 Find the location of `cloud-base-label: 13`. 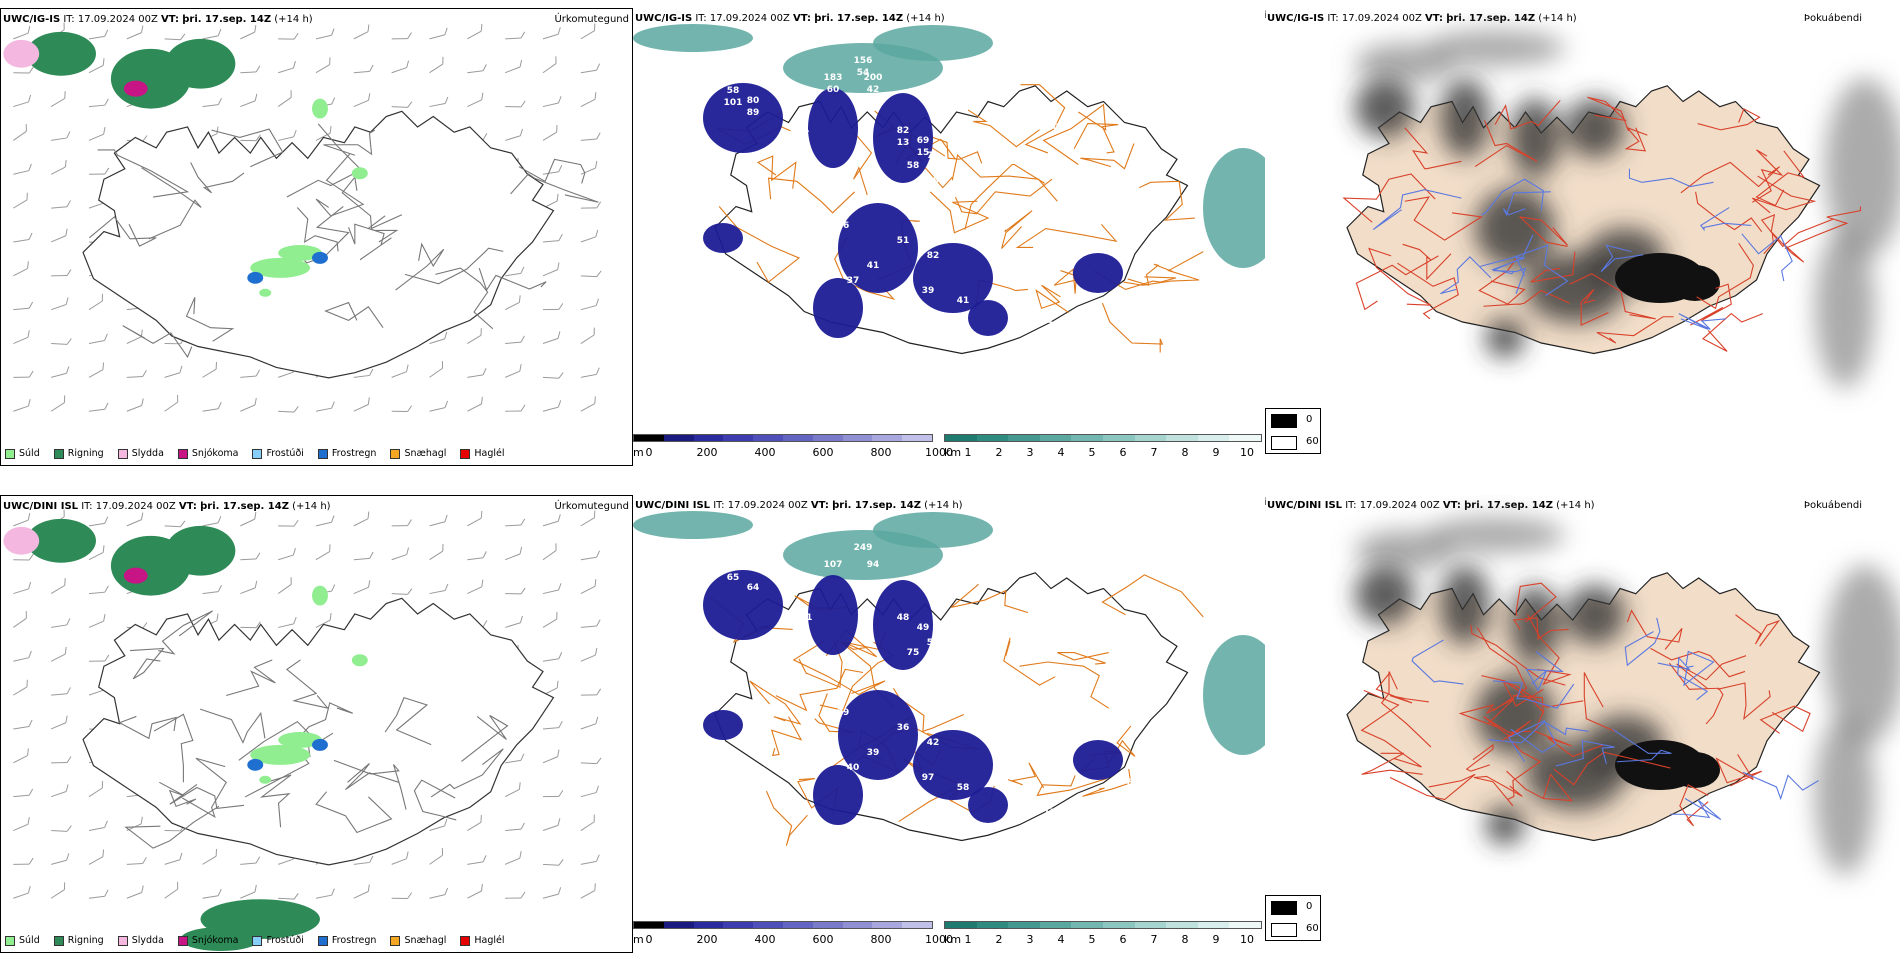

cloud-base-label: 13 is located at coordinates (903, 143).